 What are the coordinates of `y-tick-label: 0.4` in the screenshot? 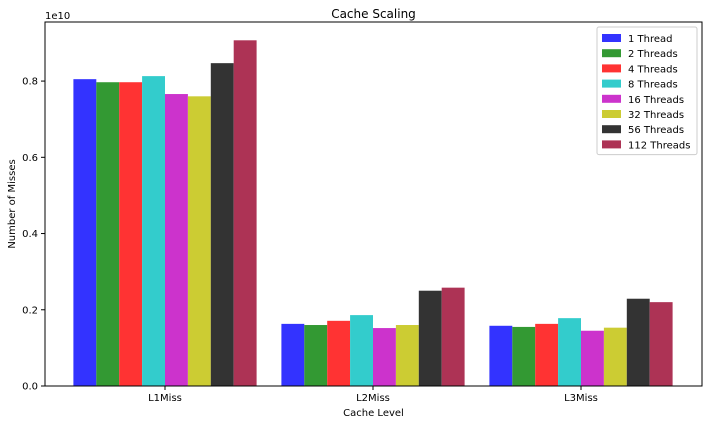 It's located at (30, 234).